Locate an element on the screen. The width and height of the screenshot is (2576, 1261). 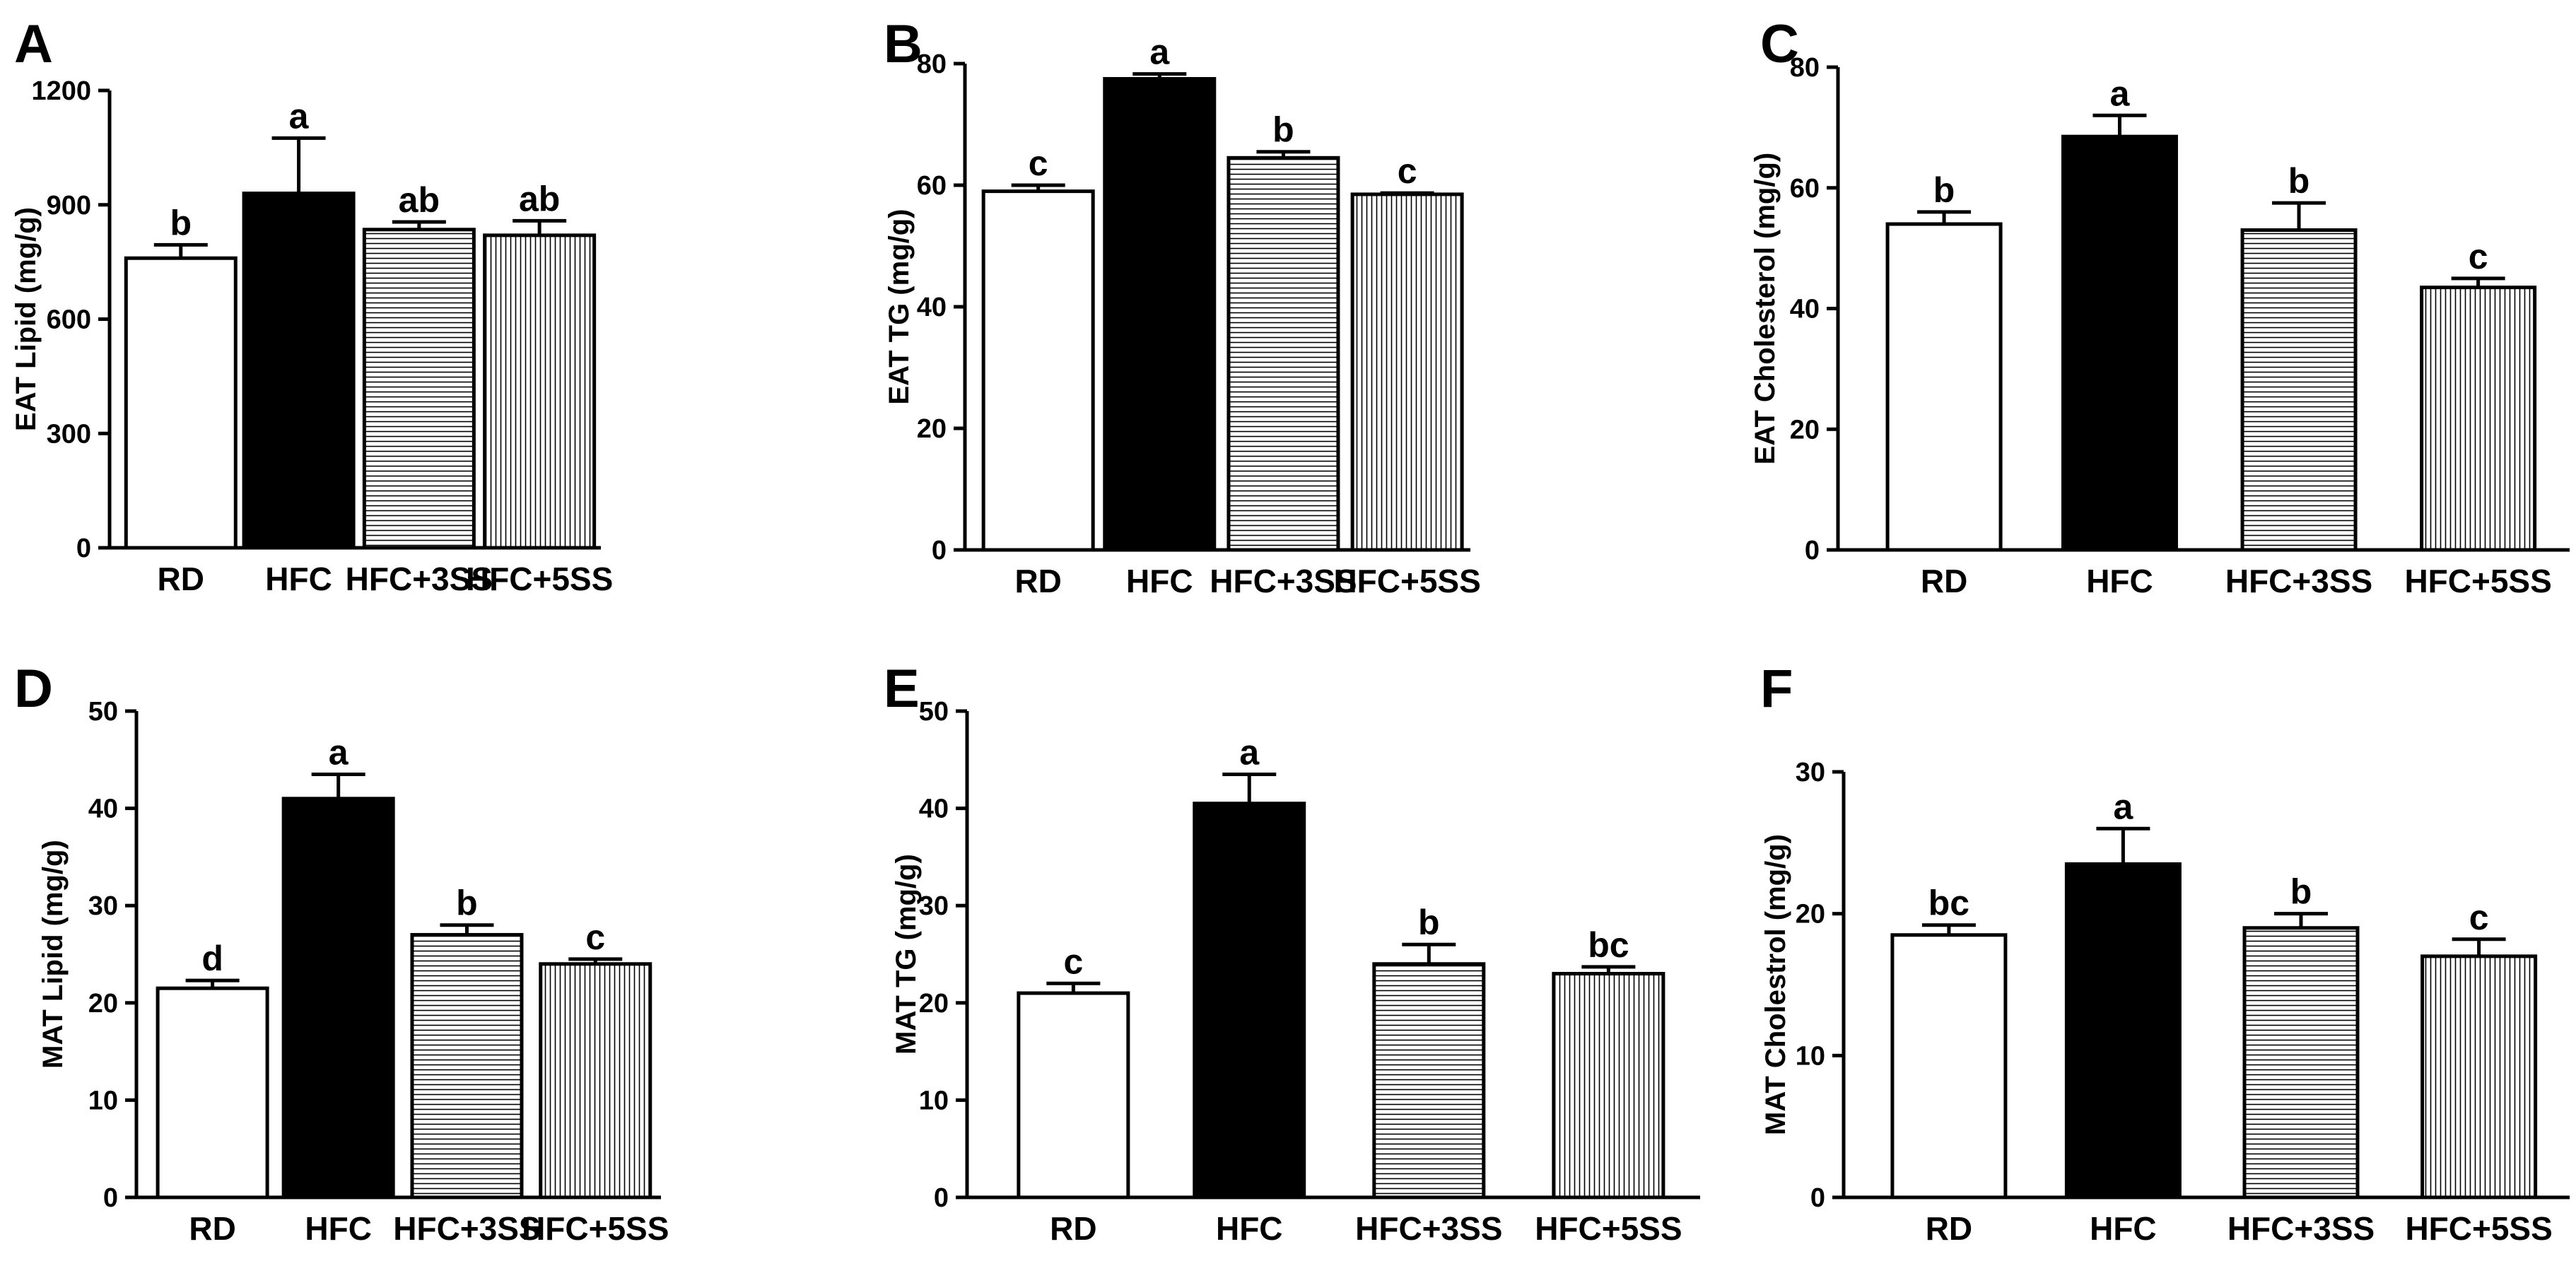
y-axis-title: EAT Cholesterol (mg/g) is located at coordinates (1765, 308).